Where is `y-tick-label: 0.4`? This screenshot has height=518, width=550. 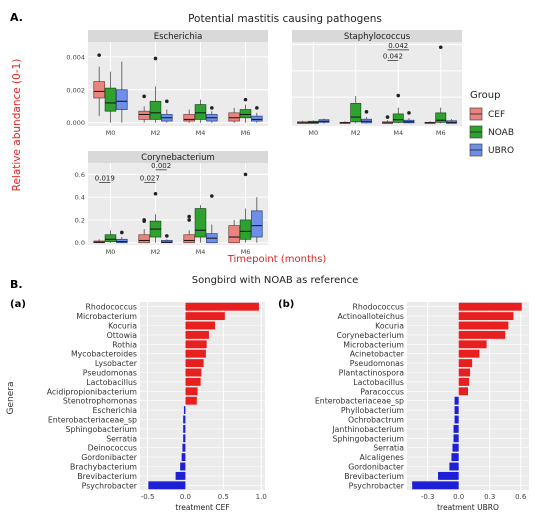
y-tick-label: 0.4 is located at coordinates (80, 198).